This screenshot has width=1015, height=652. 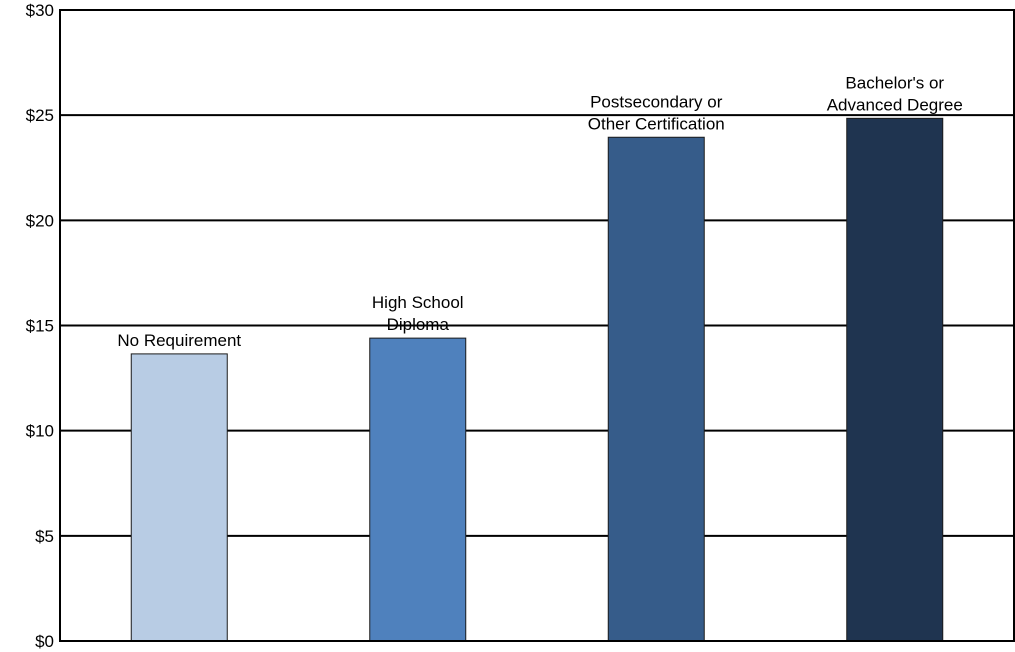 What do you see at coordinates (44, 536) in the screenshot?
I see `y-tick-label: $5` at bounding box center [44, 536].